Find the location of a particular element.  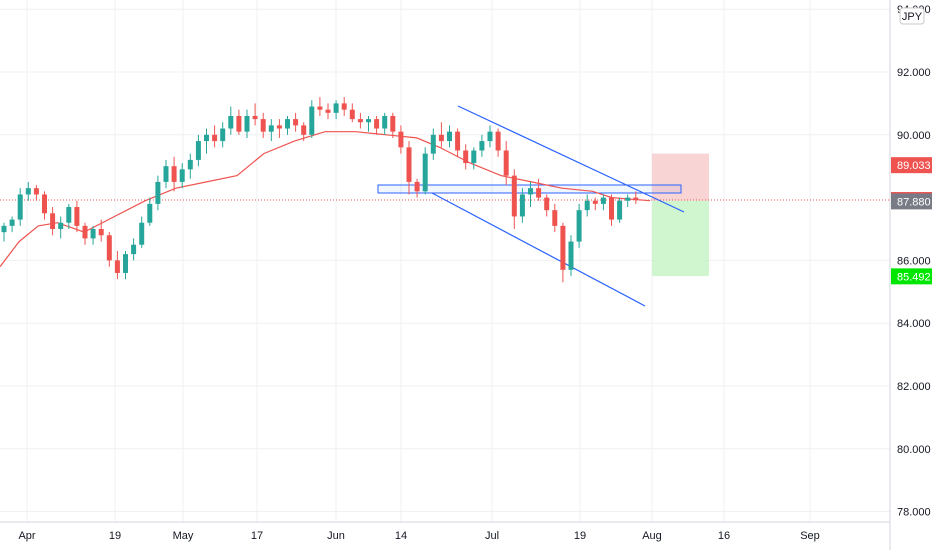

currency-badge: JPY is located at coordinates (912, 16).